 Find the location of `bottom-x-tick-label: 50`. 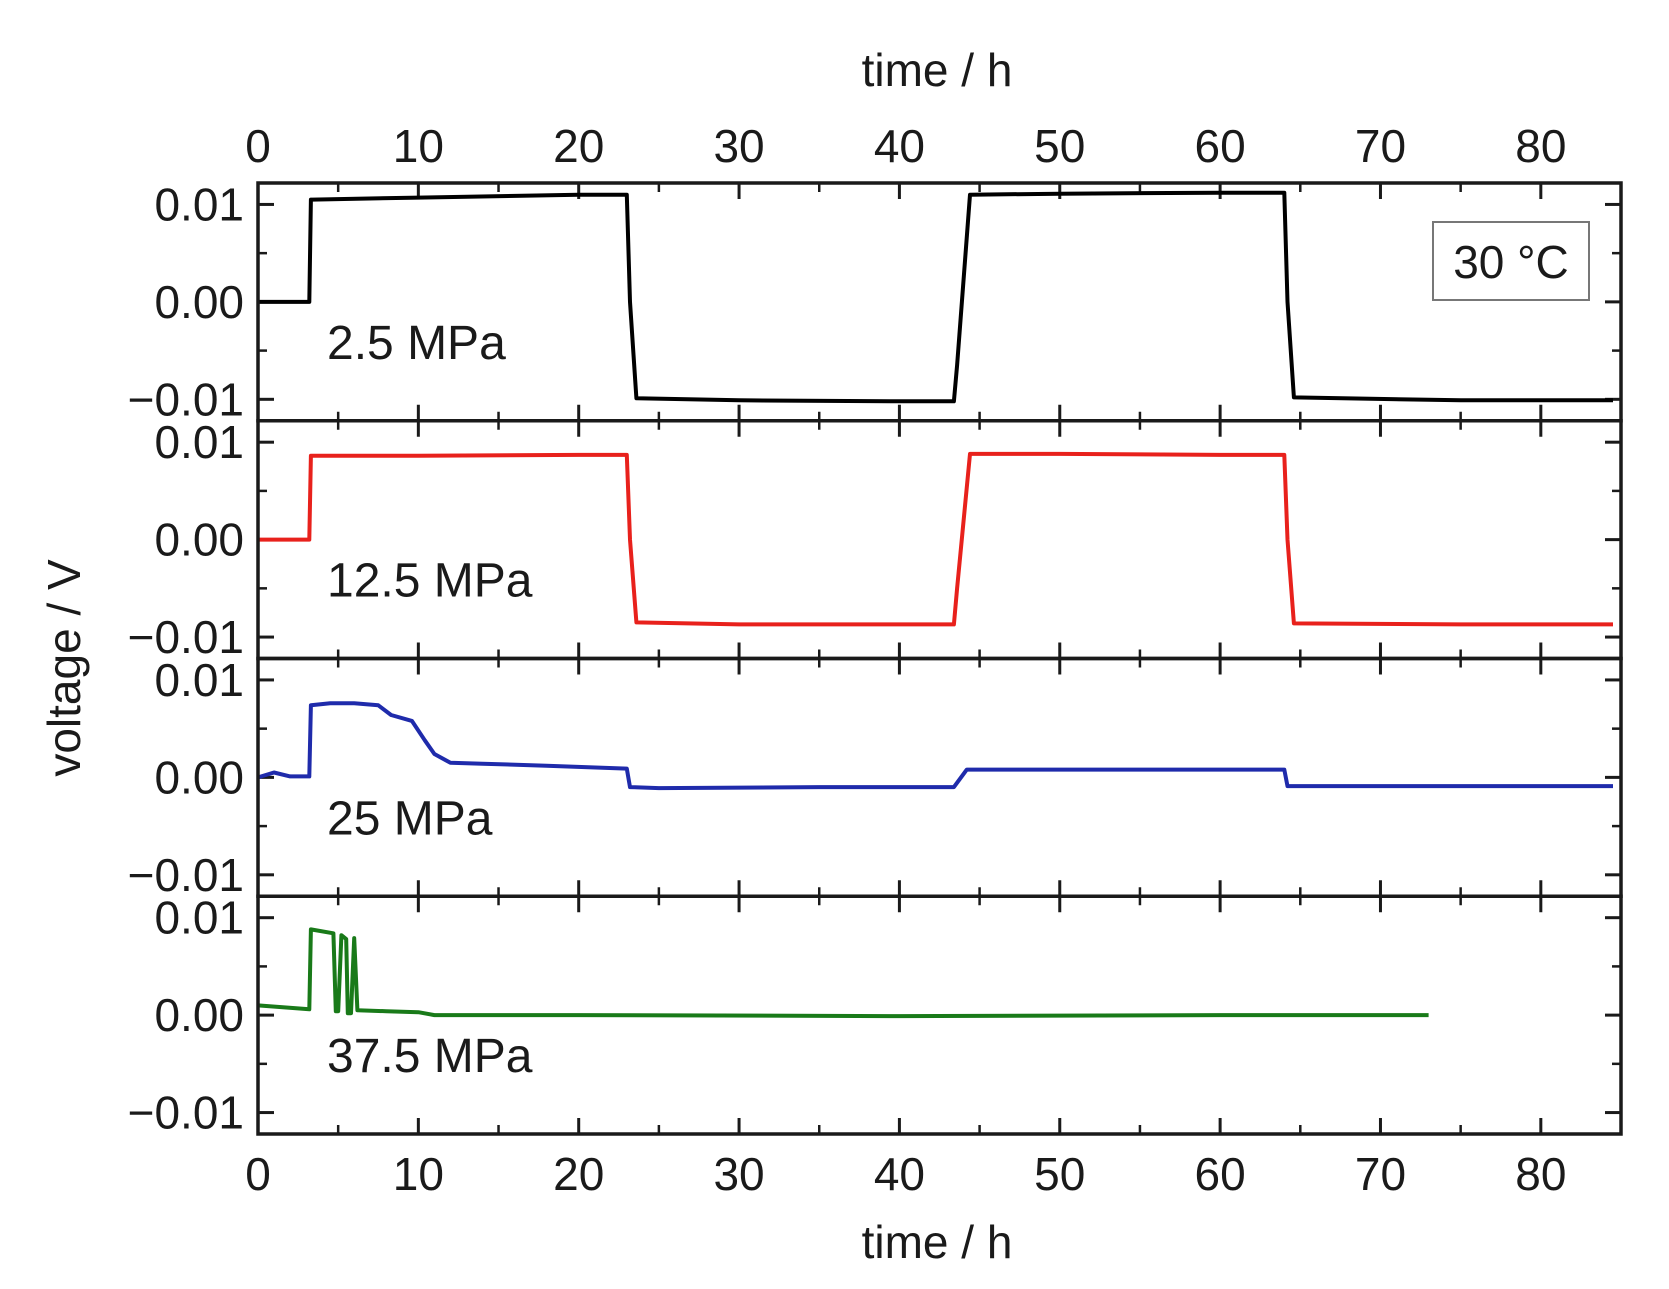

bottom-x-tick-label: 50 is located at coordinates (1059, 1174).